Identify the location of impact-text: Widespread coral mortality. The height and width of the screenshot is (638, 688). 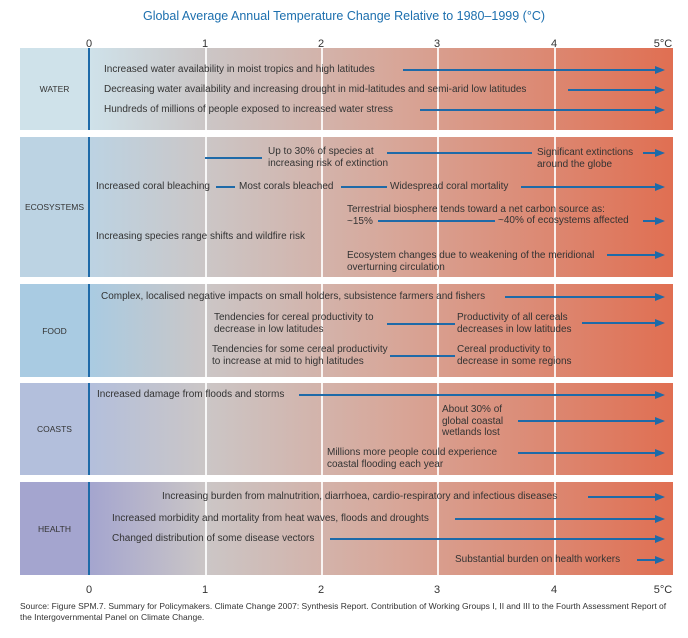
(449, 186).